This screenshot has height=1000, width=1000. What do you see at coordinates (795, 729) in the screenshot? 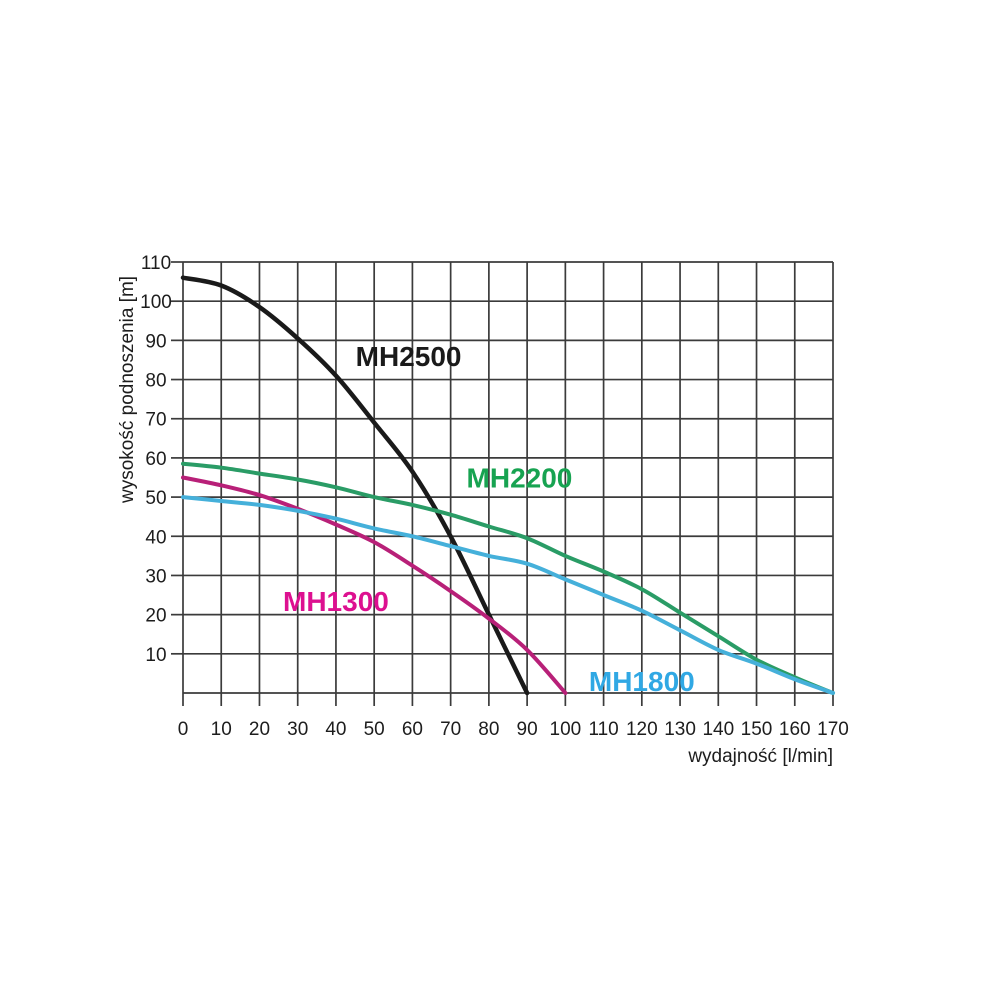
I see `x-tick-label: 160` at bounding box center [795, 729].